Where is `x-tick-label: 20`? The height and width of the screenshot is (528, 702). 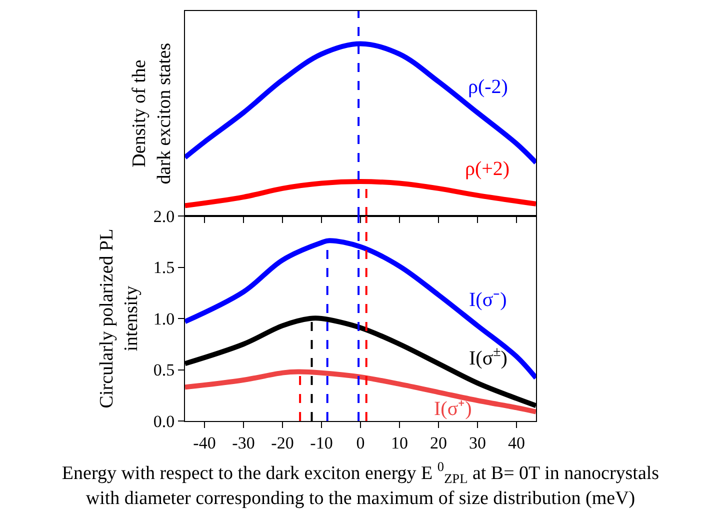 x-tick-label: 20 is located at coordinates (438, 442).